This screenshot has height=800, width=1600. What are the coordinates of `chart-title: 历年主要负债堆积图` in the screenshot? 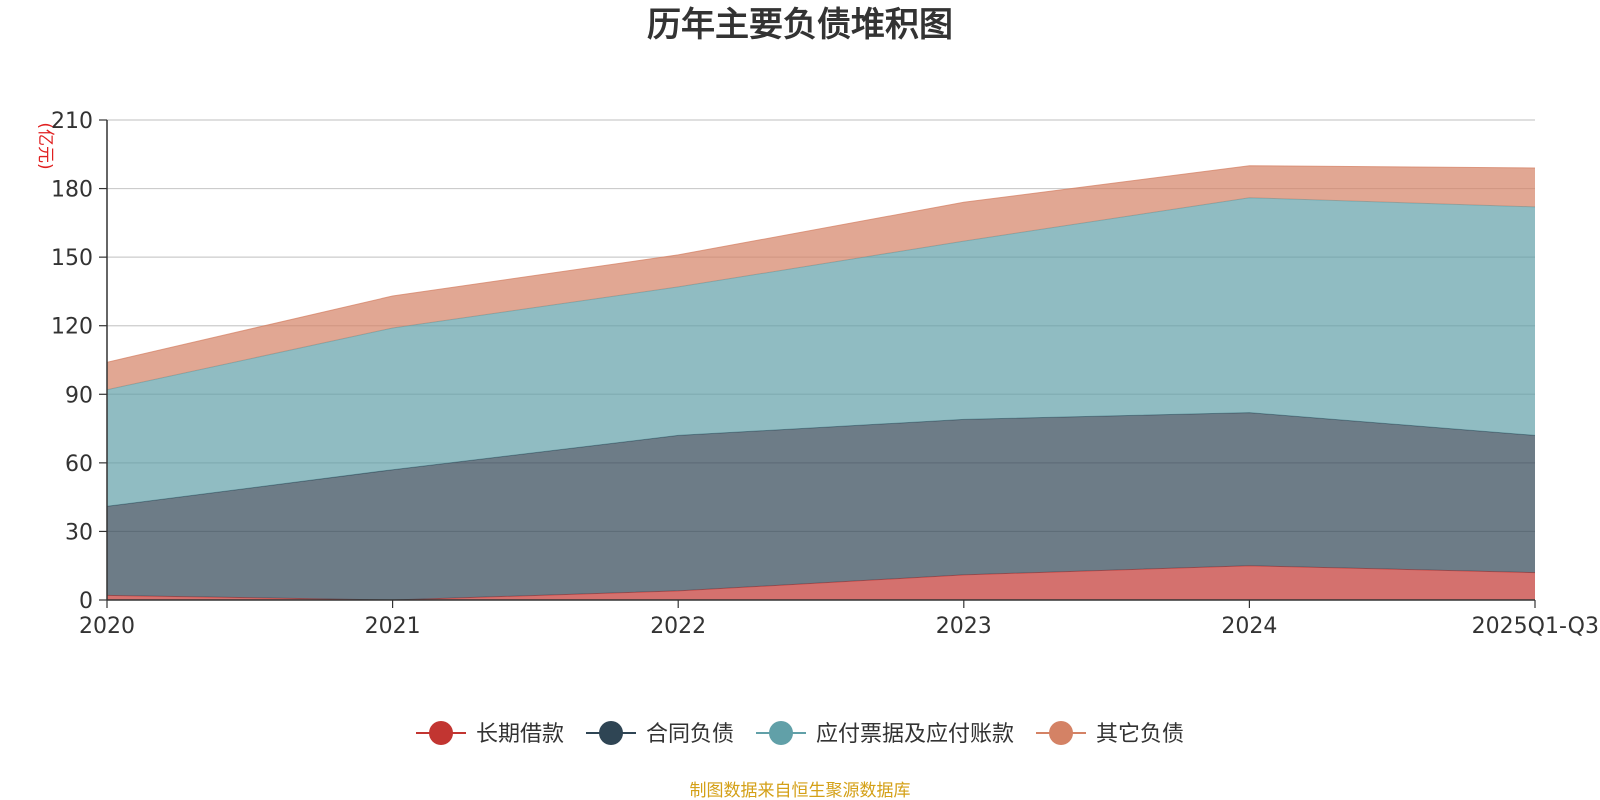 It's located at (800, 25).